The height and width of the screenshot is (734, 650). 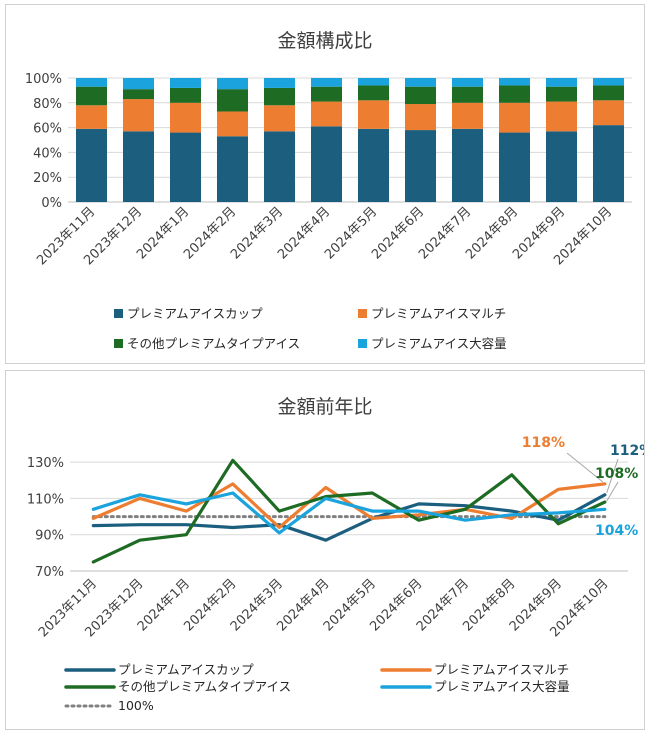 What do you see at coordinates (47, 178) in the screenshot?
I see `y-tick-label: 20%` at bounding box center [47, 178].